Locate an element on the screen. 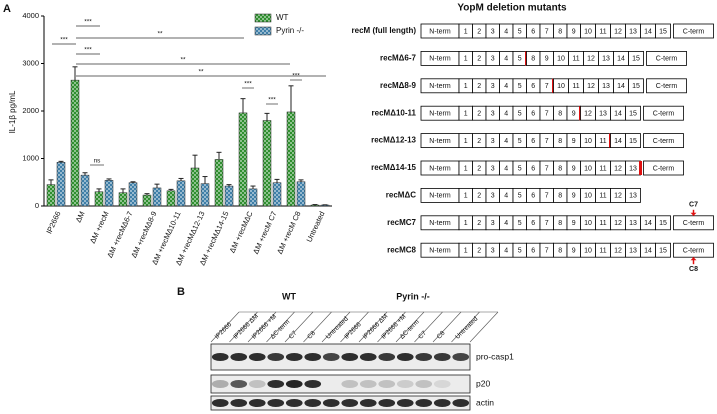 This screenshot has width=717, height=414. marker-arrowhead is located at coordinates (693, 259).